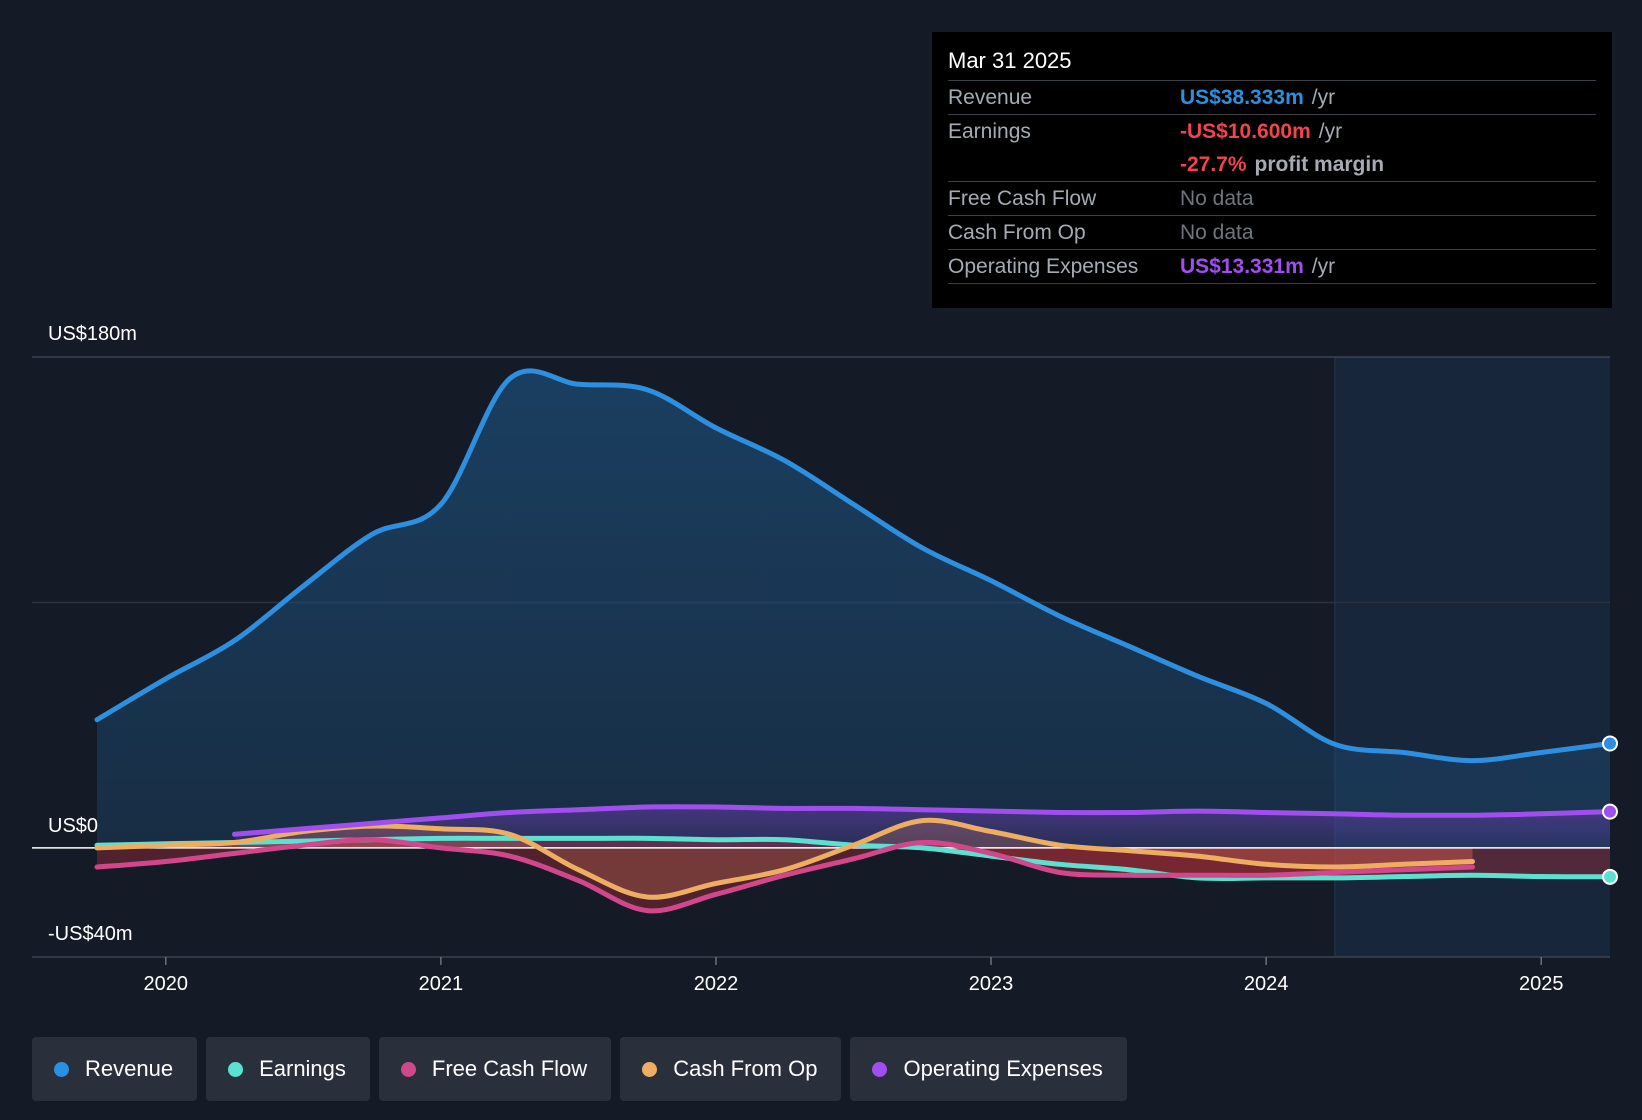 Image resolution: width=1642 pixels, height=1120 pixels. What do you see at coordinates (92, 334) in the screenshot?
I see `y-axis-label-top: US$180m` at bounding box center [92, 334].